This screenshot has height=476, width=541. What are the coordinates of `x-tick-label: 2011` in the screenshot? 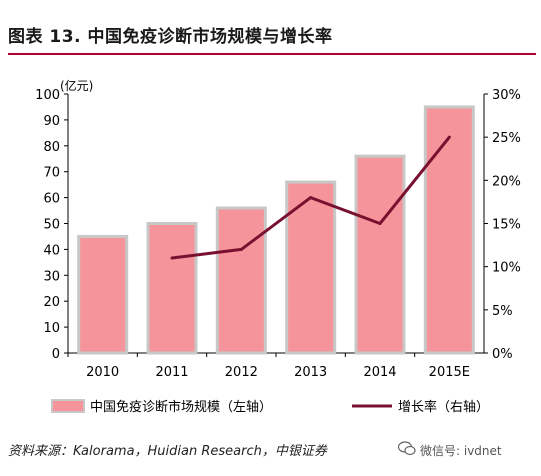 It's located at (171, 372).